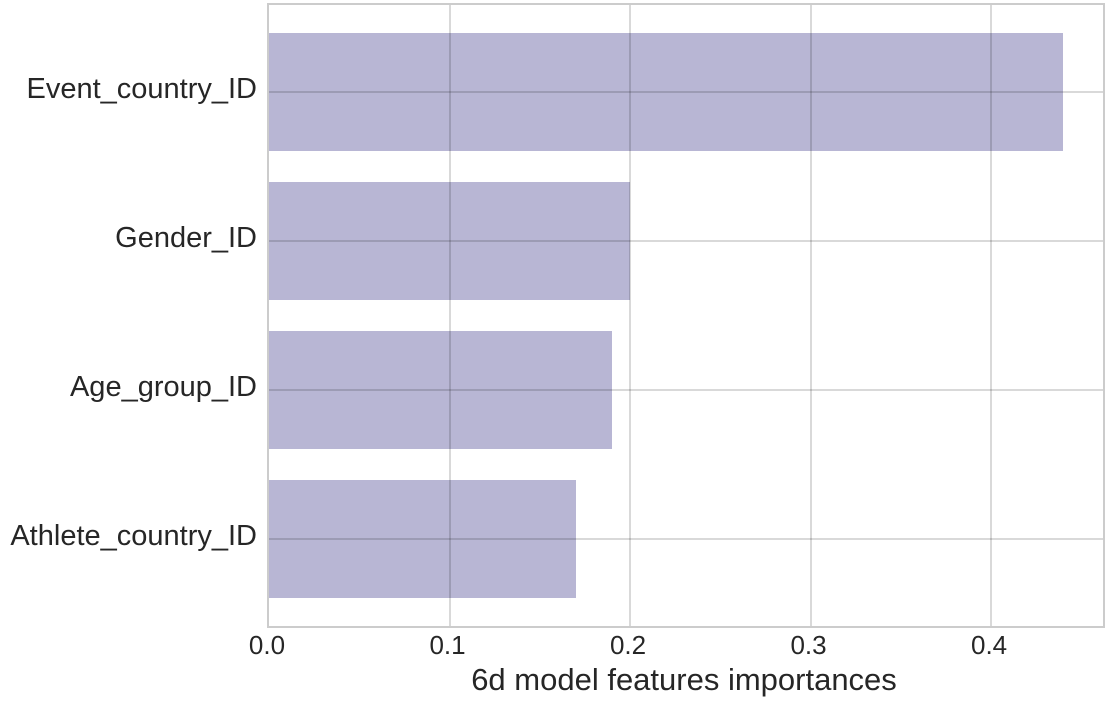 This screenshot has width=1105, height=704. Describe the element at coordinates (447, 645) in the screenshot. I see `x-tick-label: 0.1` at that location.